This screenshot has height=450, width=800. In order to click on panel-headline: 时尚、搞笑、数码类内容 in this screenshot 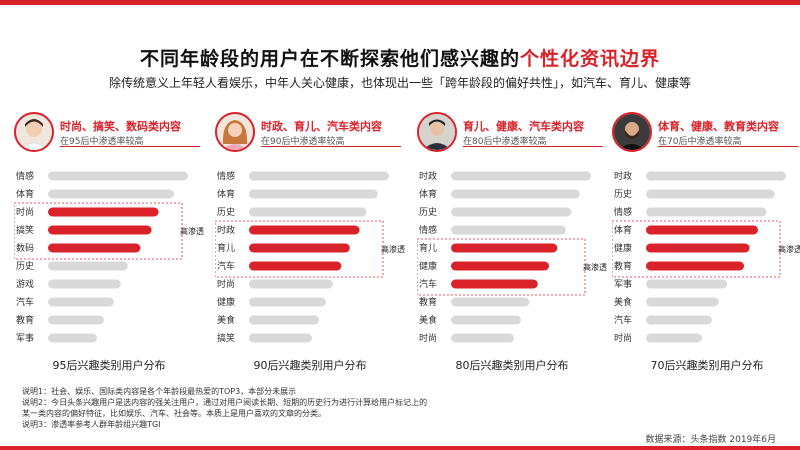, I will do `click(120, 126)`.